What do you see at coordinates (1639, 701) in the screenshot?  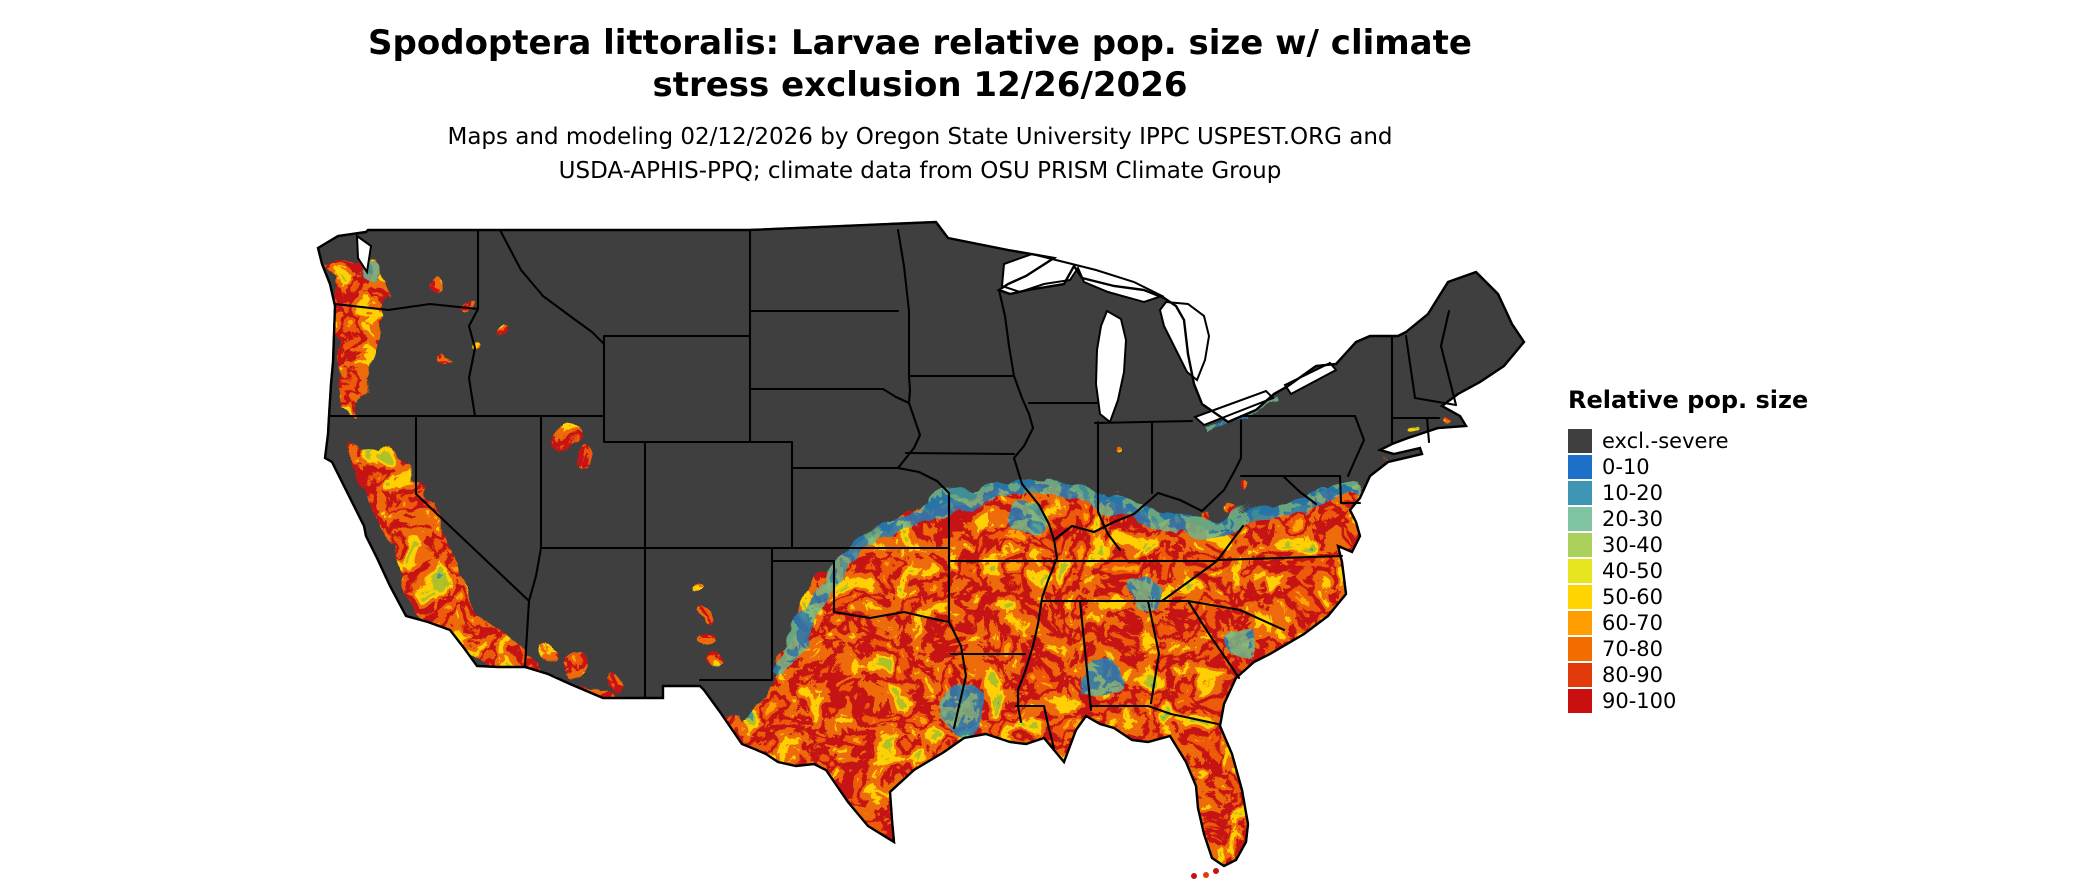 I see `legend-label: 90-100` at bounding box center [1639, 701].